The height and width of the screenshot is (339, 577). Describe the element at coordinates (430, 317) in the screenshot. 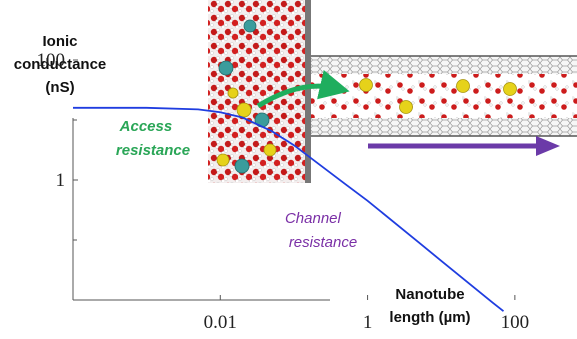

I see `x-axis-label-line-2: length (µm)` at that location.